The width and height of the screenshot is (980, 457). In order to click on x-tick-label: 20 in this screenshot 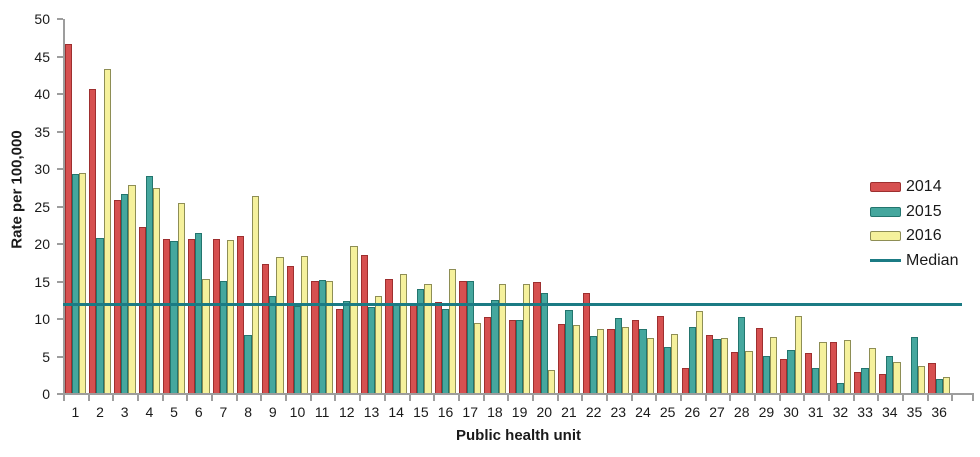, I will do `click(544, 412)`.